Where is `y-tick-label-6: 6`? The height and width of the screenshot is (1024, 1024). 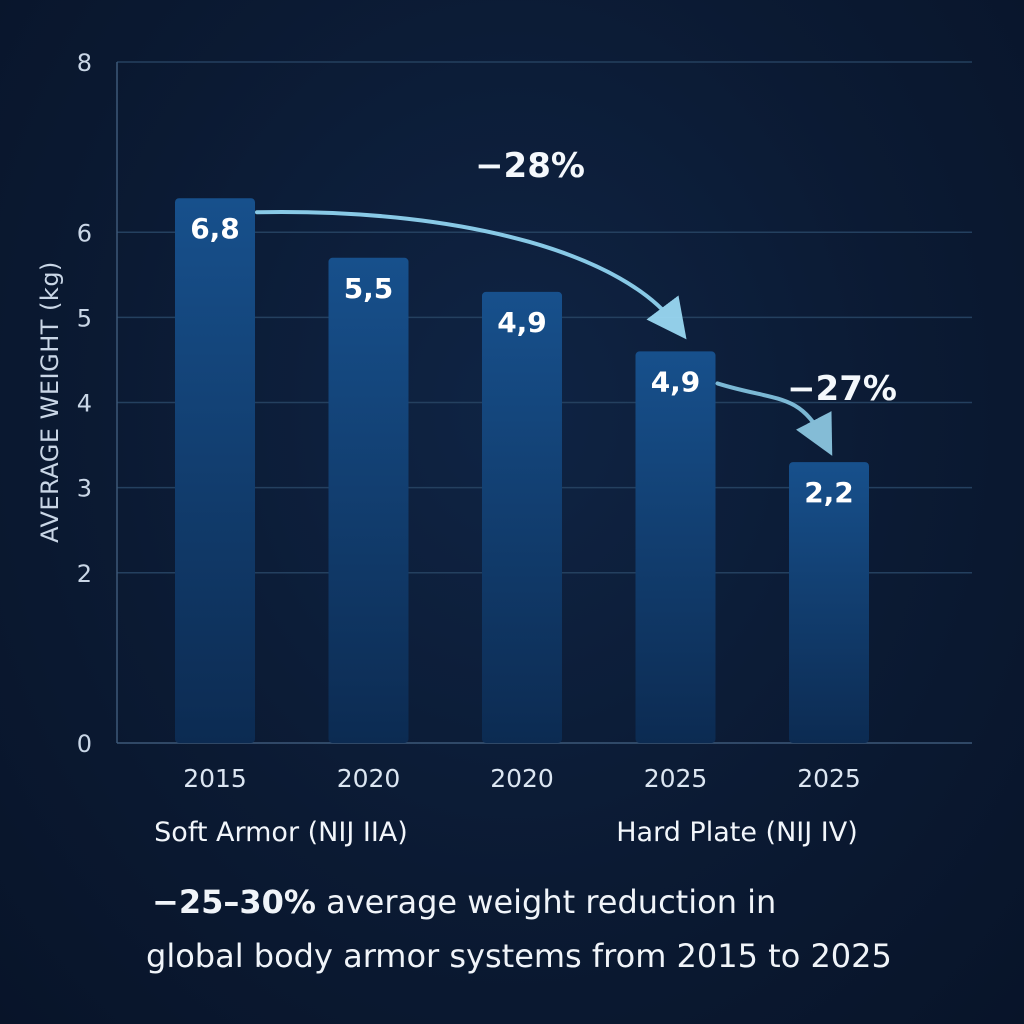 y-tick-label-6: 6 is located at coordinates (84, 233).